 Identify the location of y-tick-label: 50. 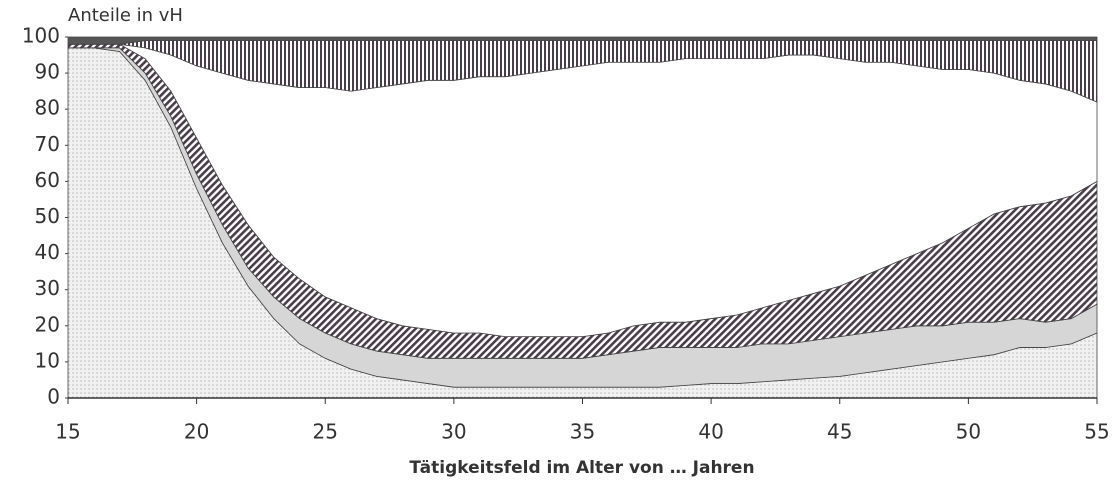
(47, 216).